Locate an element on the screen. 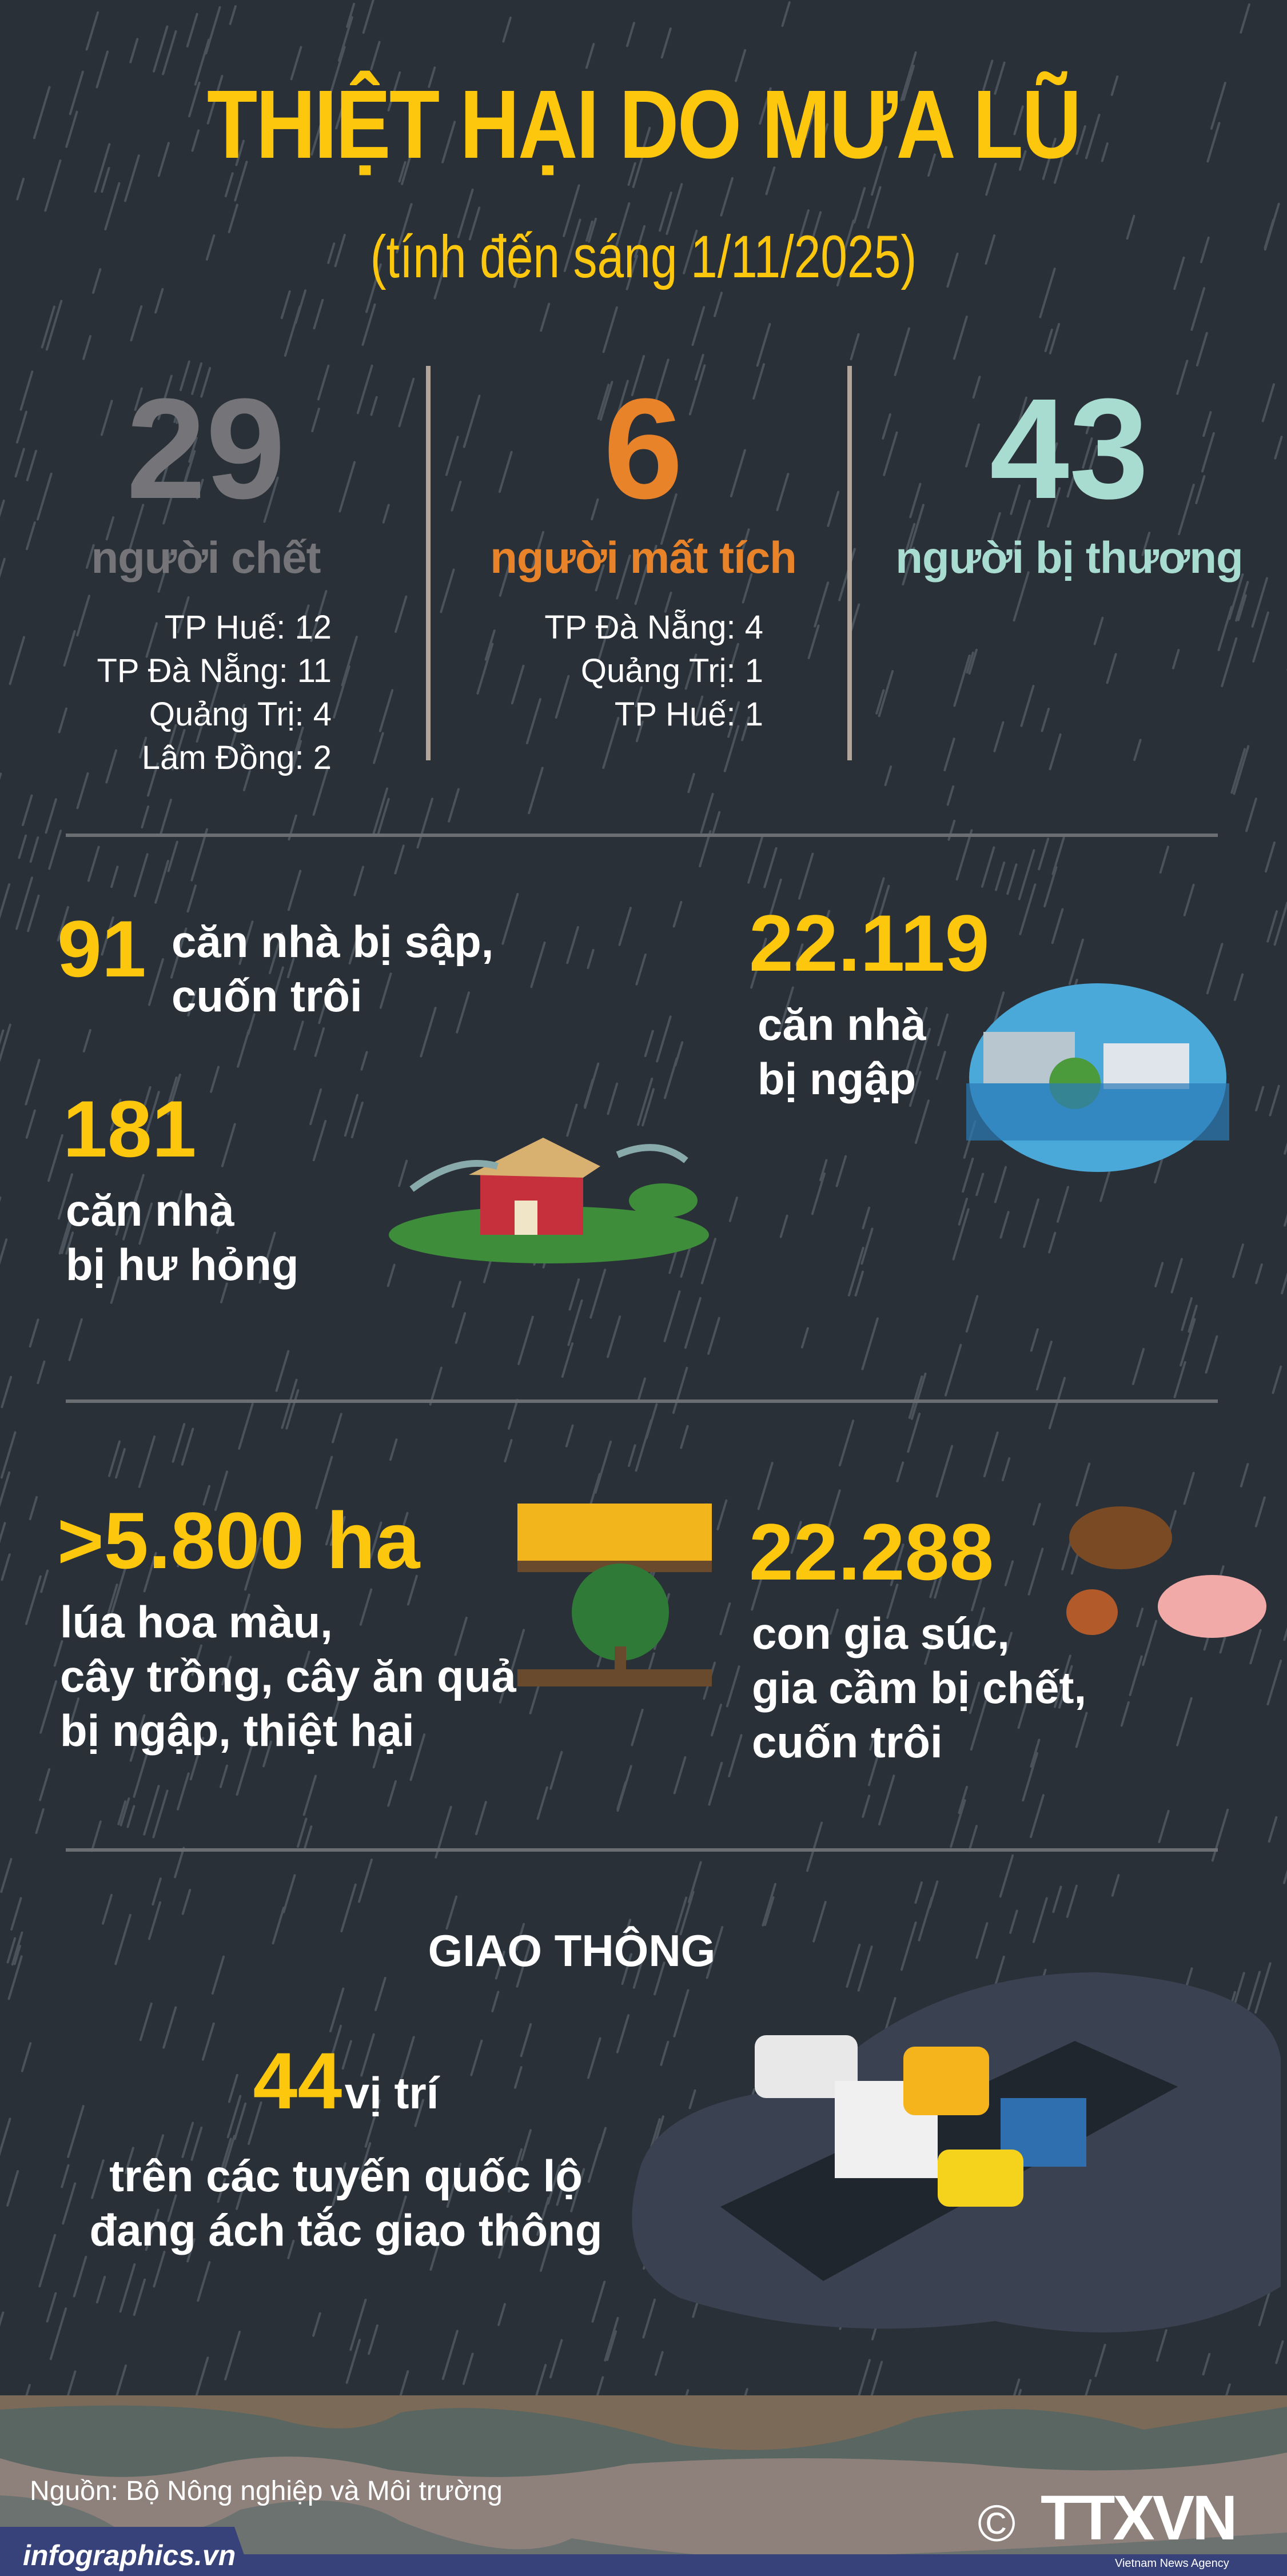 The image size is (1287, 2576). breakdown-item: Quảng Trị: 4 is located at coordinates (240, 714).